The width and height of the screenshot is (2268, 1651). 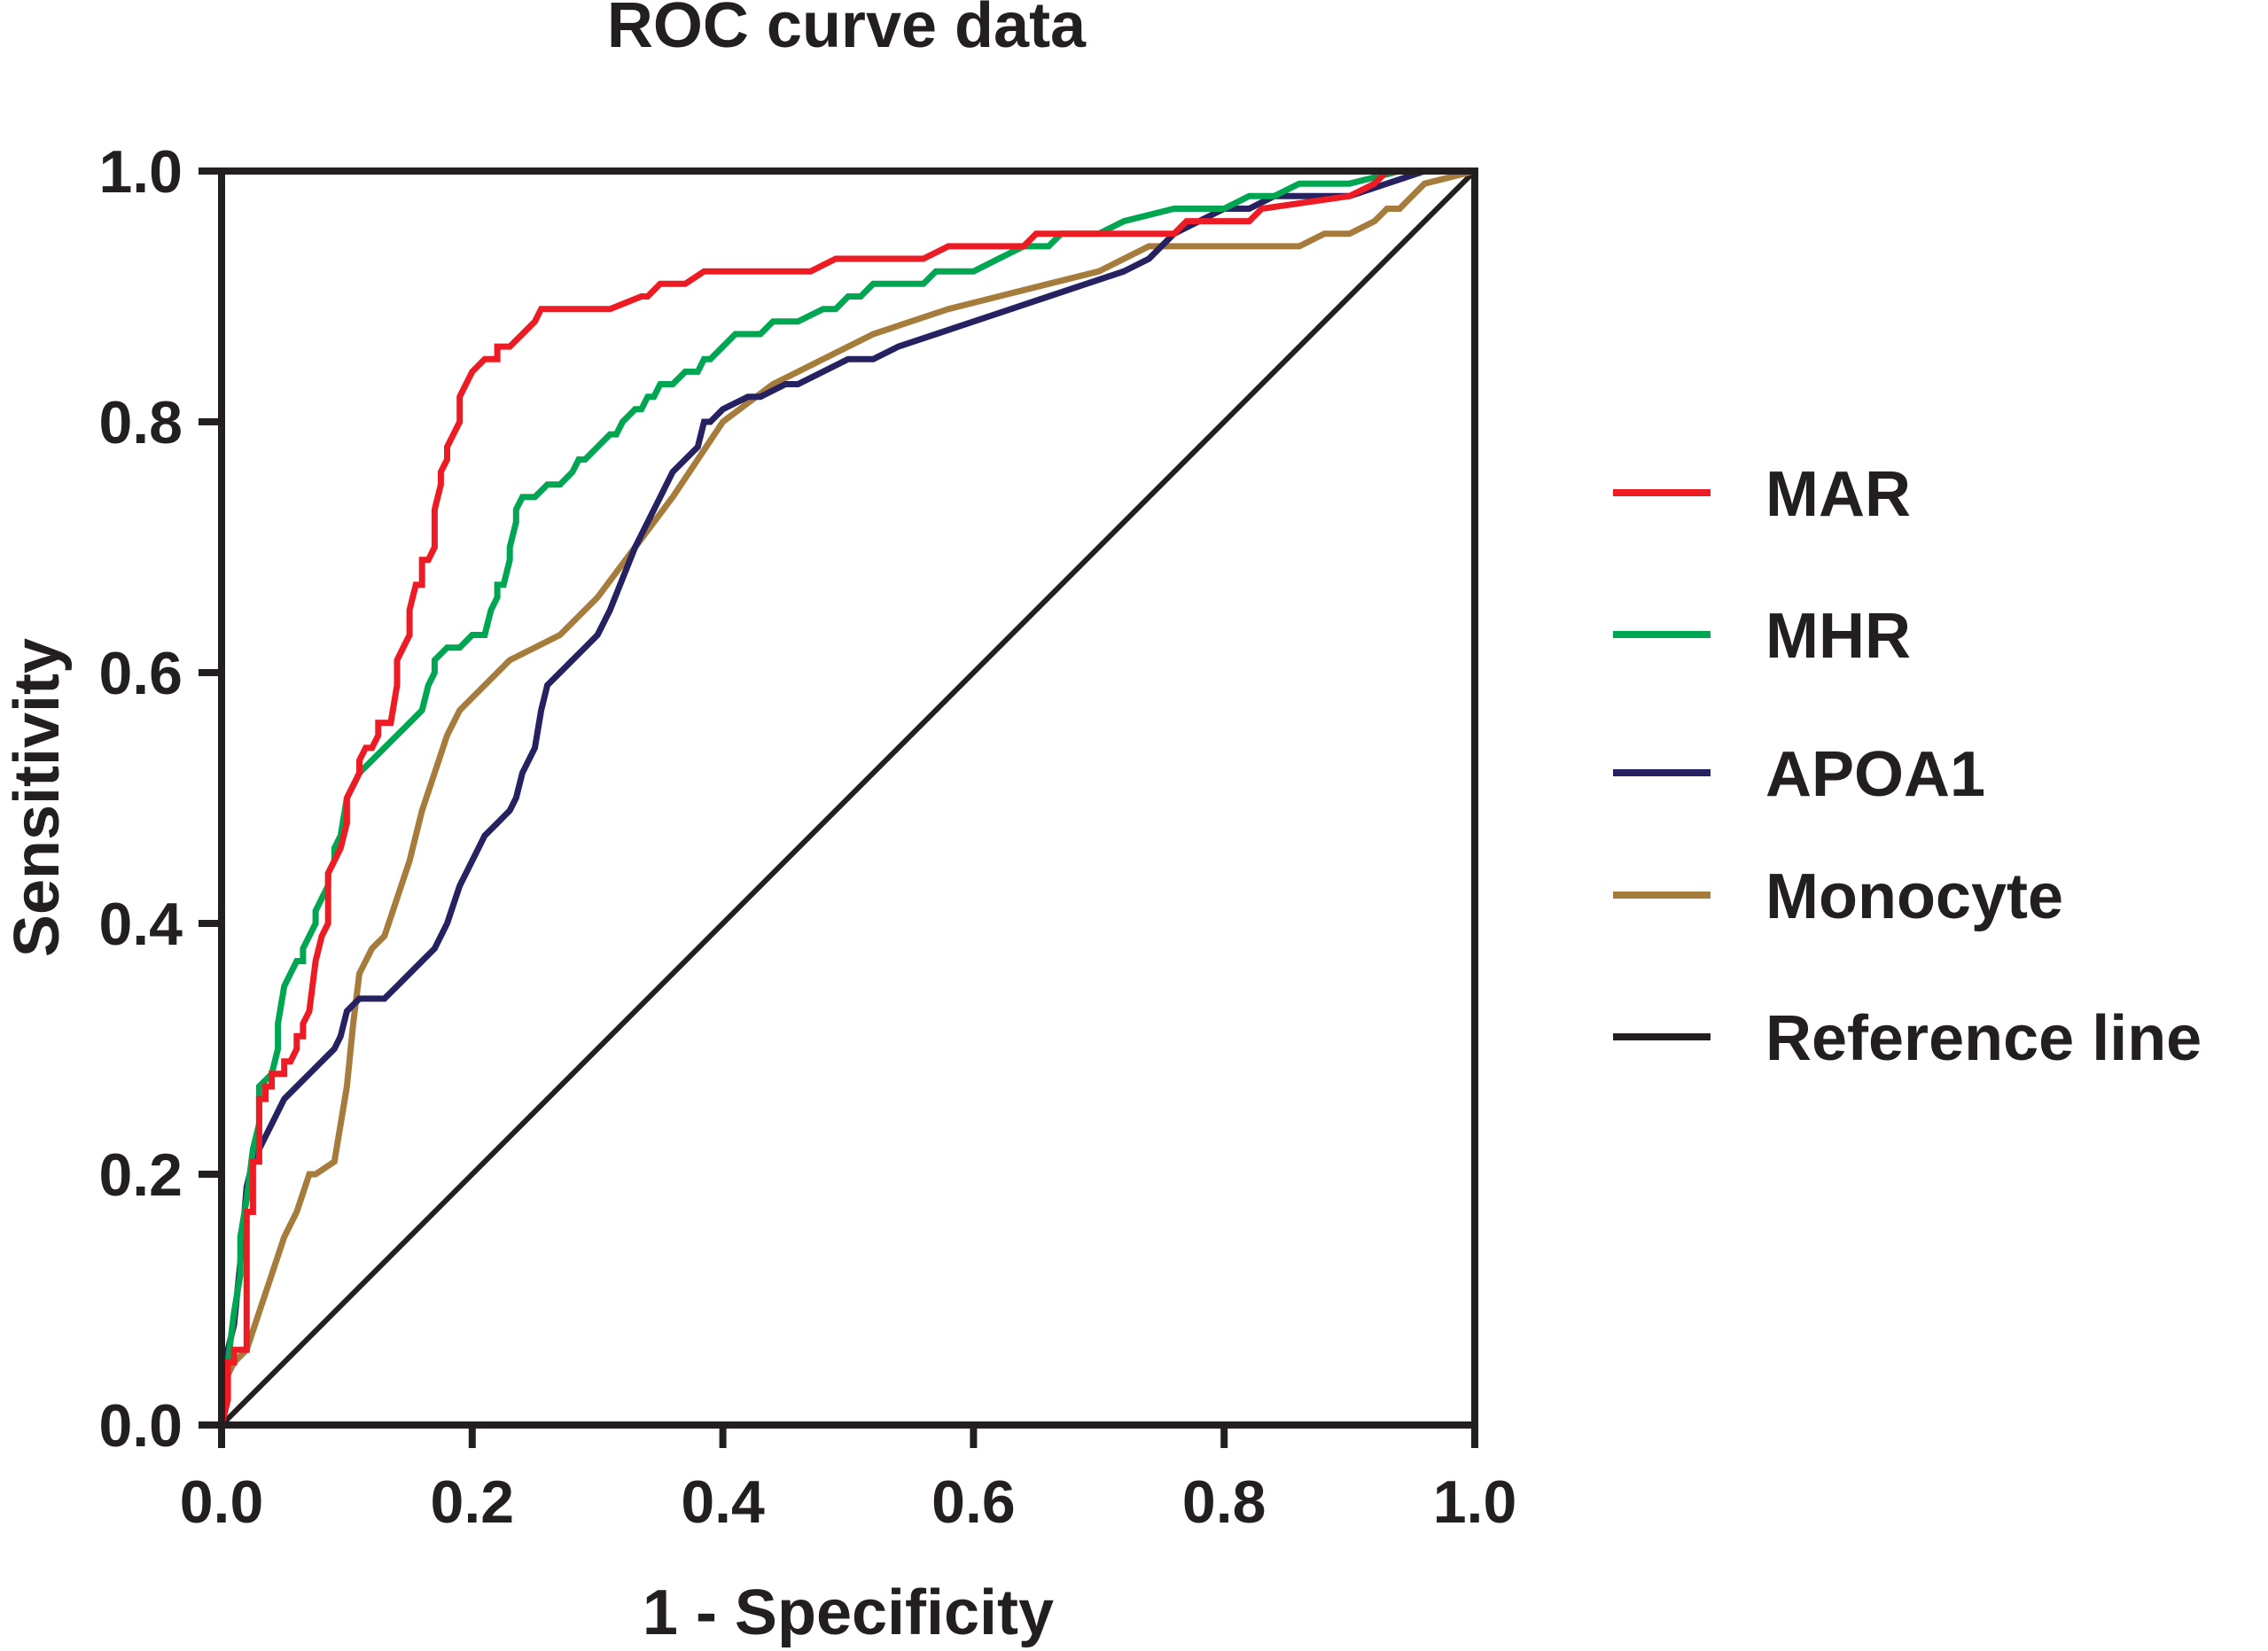 I want to click on legend-item-mhr: MHR, so click(x=1762, y=636).